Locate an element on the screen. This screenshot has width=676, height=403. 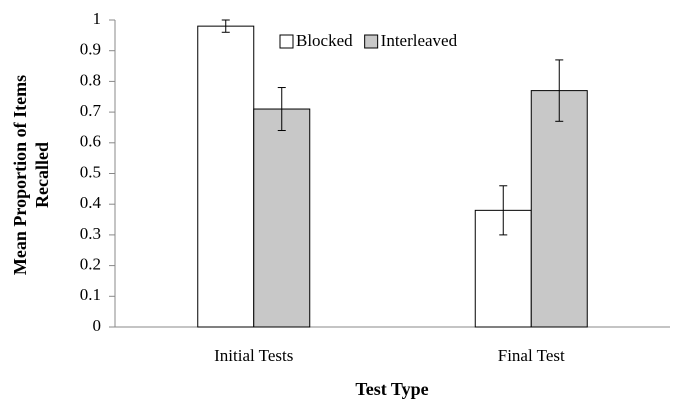
y-tick-label: 0.8 is located at coordinates (90, 79).